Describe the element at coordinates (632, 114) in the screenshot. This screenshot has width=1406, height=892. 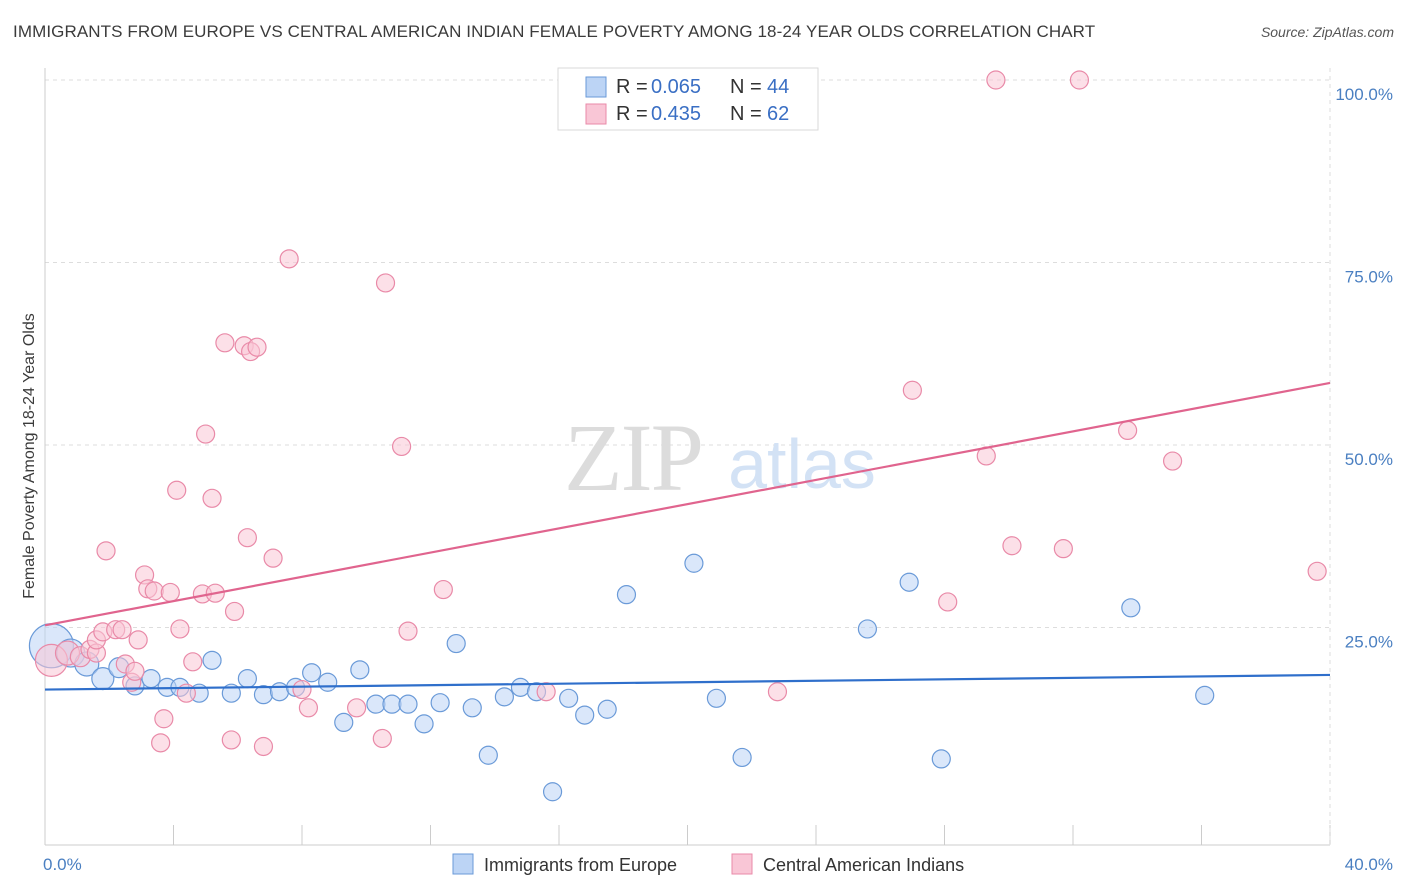
I see `legend-r-label-1: R =` at that location.